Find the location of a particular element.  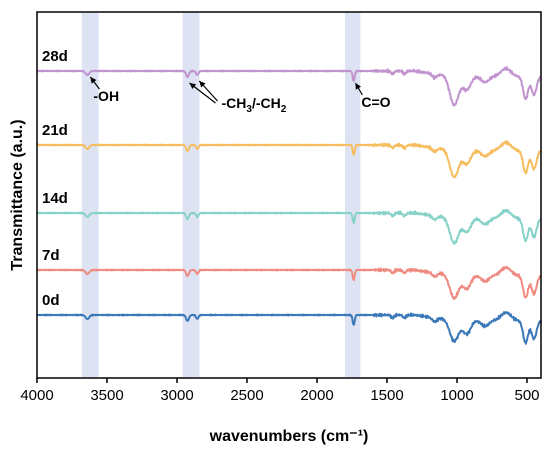

annotation-oh: -OH is located at coordinates (106, 96).